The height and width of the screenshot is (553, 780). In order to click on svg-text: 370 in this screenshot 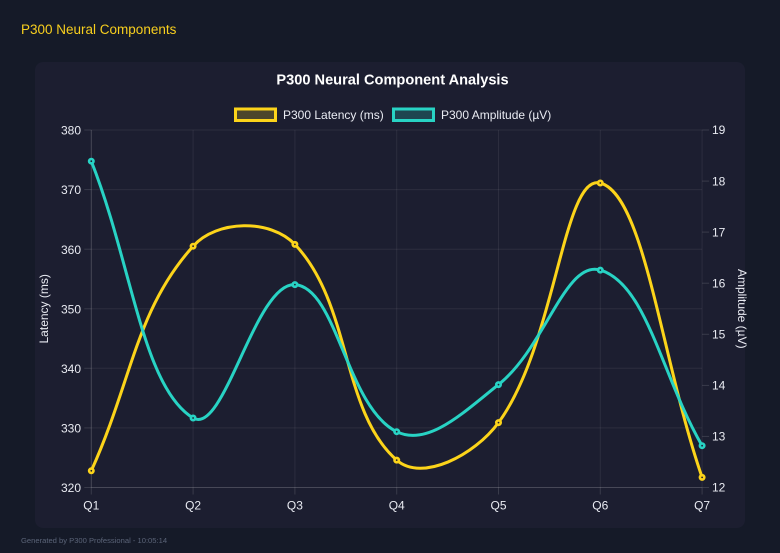, I will do `click(71, 190)`.